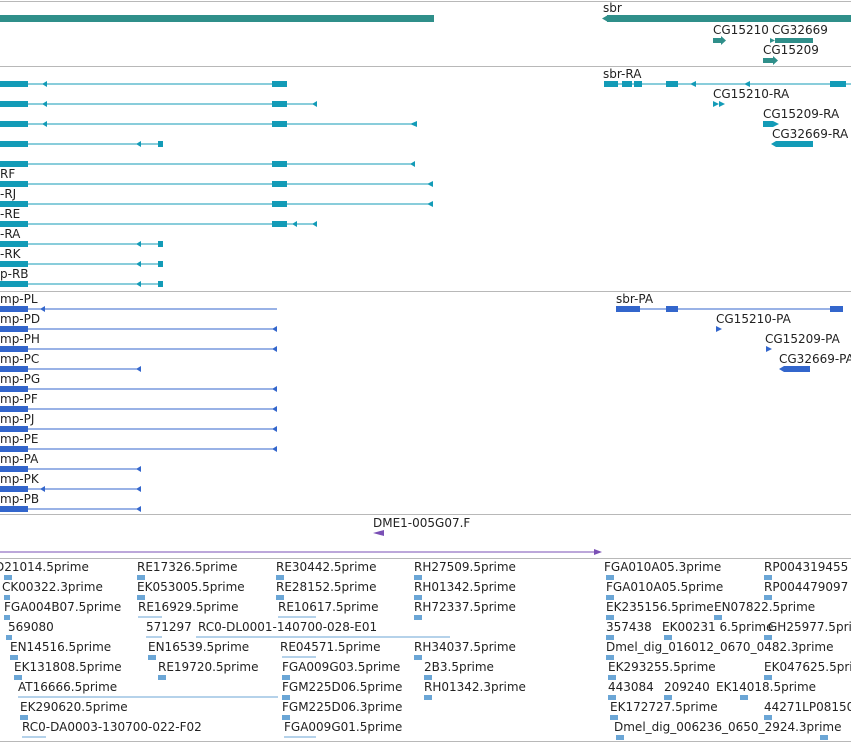  I want to click on gene-bar-sbr, so click(729, 18).